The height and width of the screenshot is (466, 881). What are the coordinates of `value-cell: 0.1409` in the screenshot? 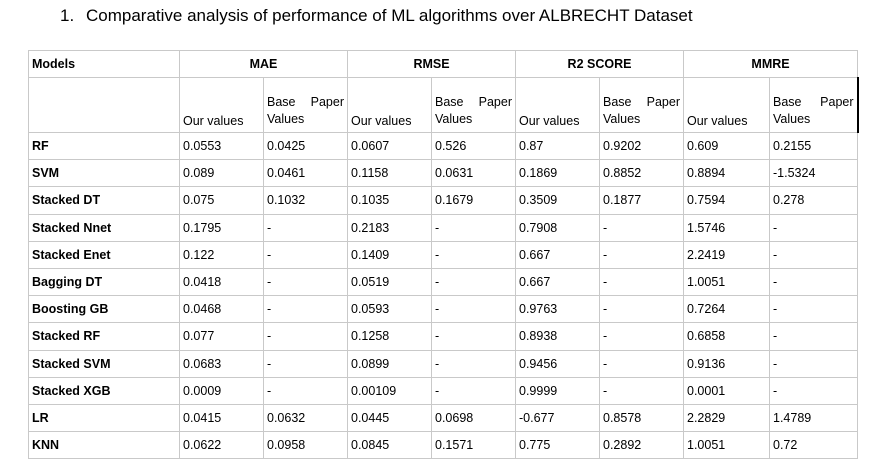 It's located at (389, 254).